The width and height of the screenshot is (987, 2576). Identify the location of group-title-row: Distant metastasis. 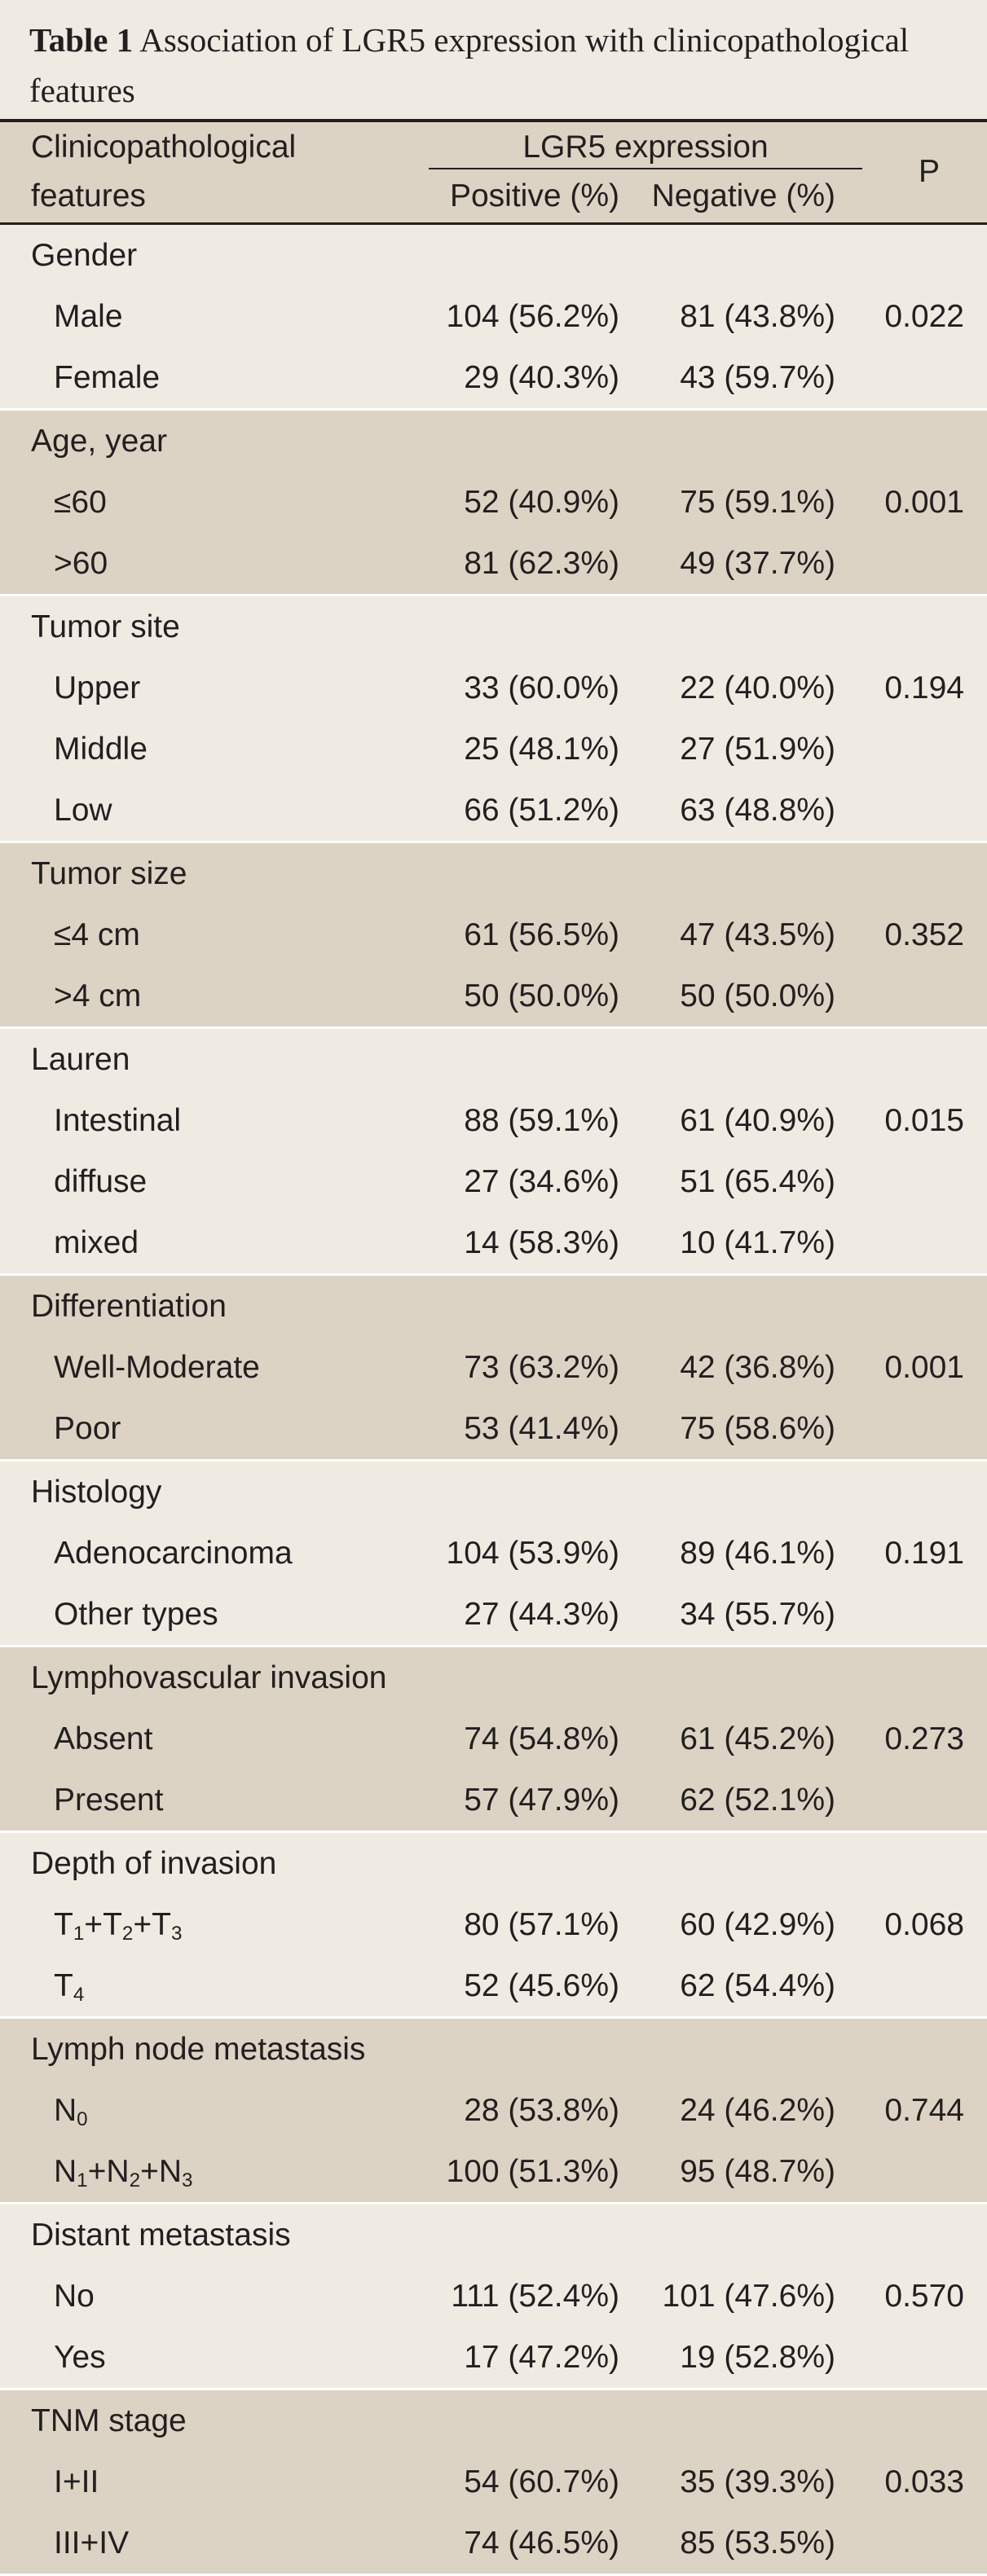
(493, 2235).